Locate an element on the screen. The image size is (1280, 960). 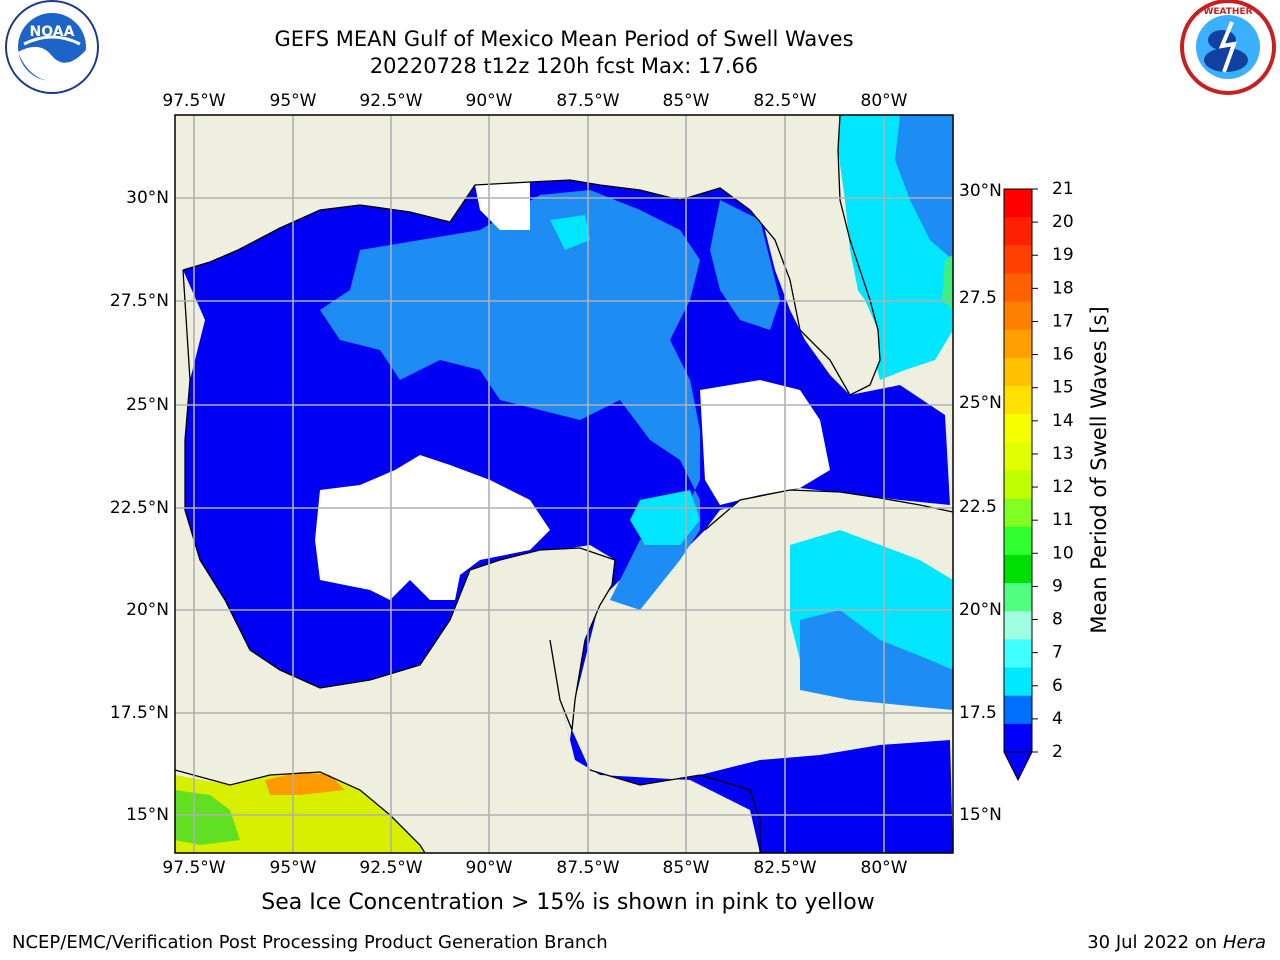
colorbar-tick-label: 11 is located at coordinates (1063, 520).